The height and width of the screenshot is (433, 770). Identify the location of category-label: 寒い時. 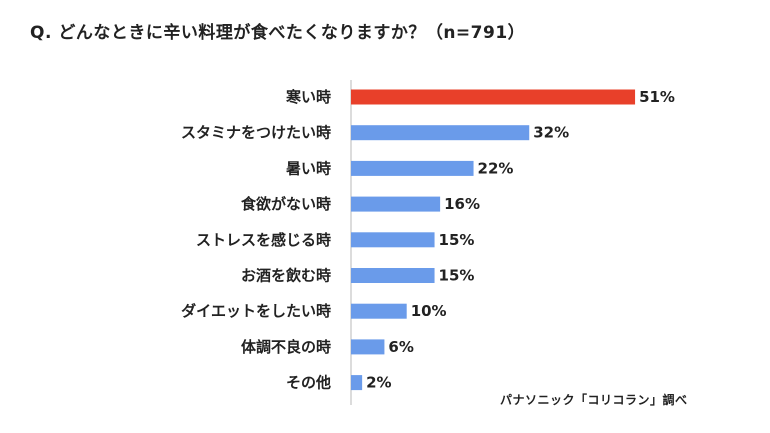
(308, 97).